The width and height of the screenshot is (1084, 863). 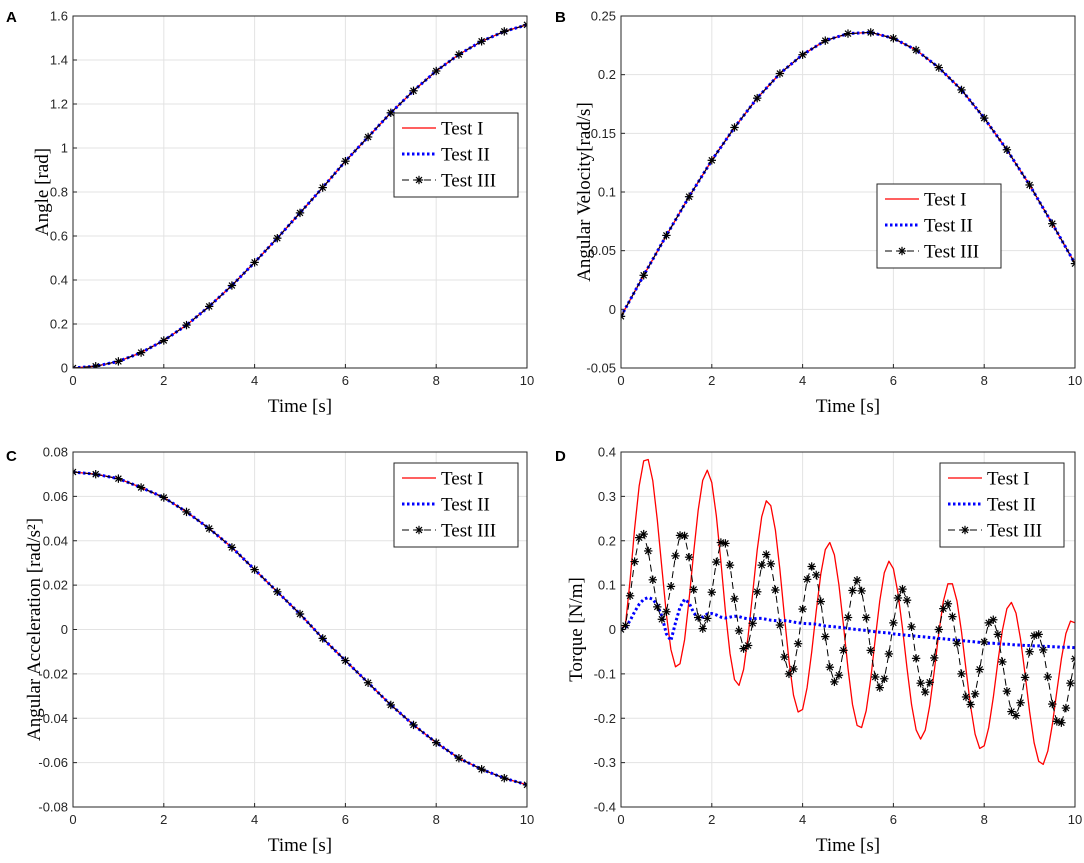 What do you see at coordinates (300, 406) in the screenshot?
I see `x-axis-label: Time [s]` at bounding box center [300, 406].